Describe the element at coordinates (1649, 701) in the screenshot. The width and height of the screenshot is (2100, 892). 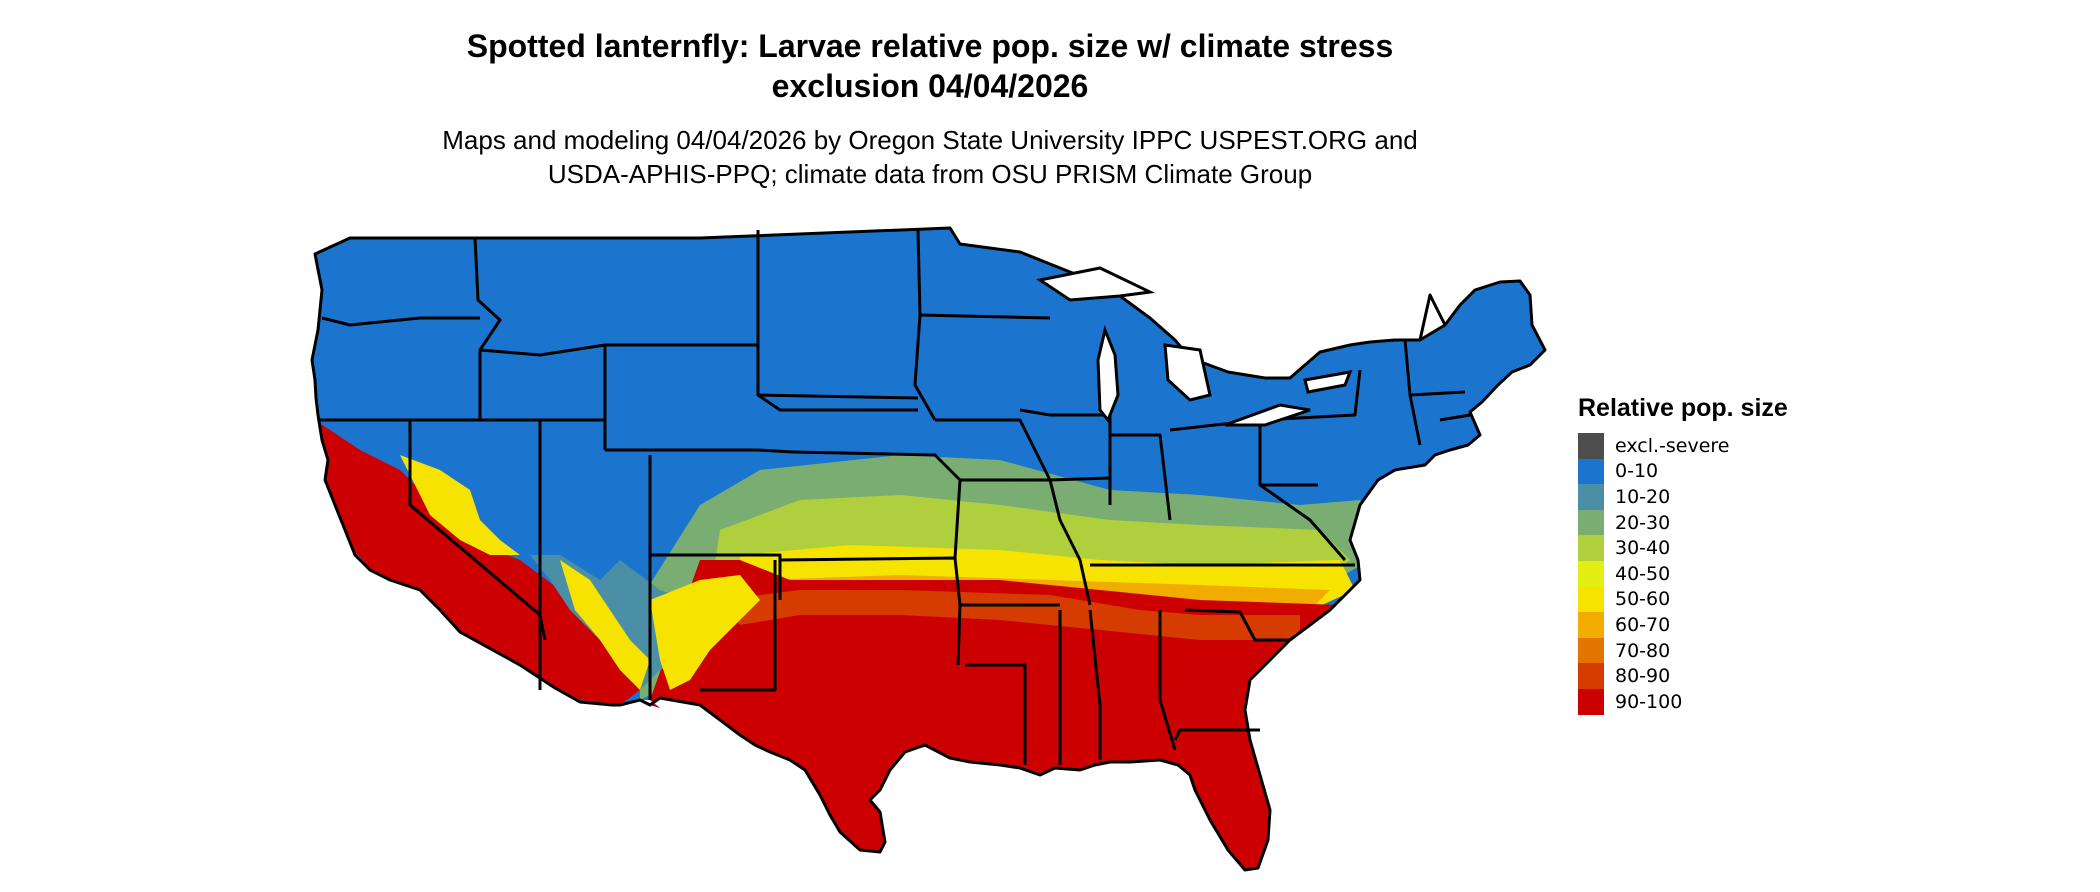
I see `legend-label: 90-100` at that location.